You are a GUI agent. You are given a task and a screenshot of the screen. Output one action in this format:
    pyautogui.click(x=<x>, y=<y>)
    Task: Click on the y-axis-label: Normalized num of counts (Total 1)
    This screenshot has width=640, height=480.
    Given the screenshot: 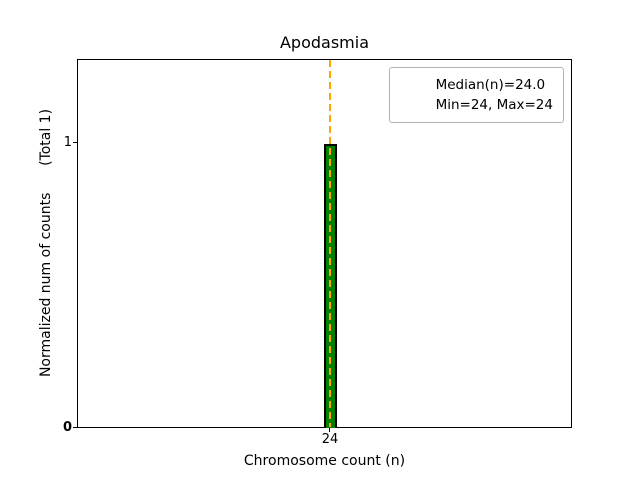 What is the action you would take?
    pyautogui.click(x=46, y=243)
    